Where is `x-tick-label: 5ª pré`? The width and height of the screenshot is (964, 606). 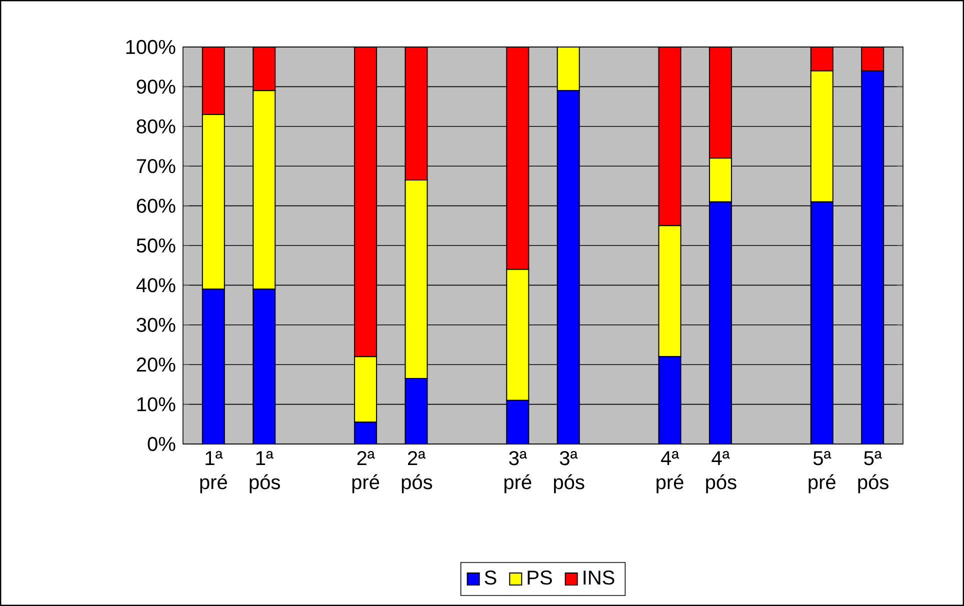
x-tick-label: 5ª pré is located at coordinates (822, 472).